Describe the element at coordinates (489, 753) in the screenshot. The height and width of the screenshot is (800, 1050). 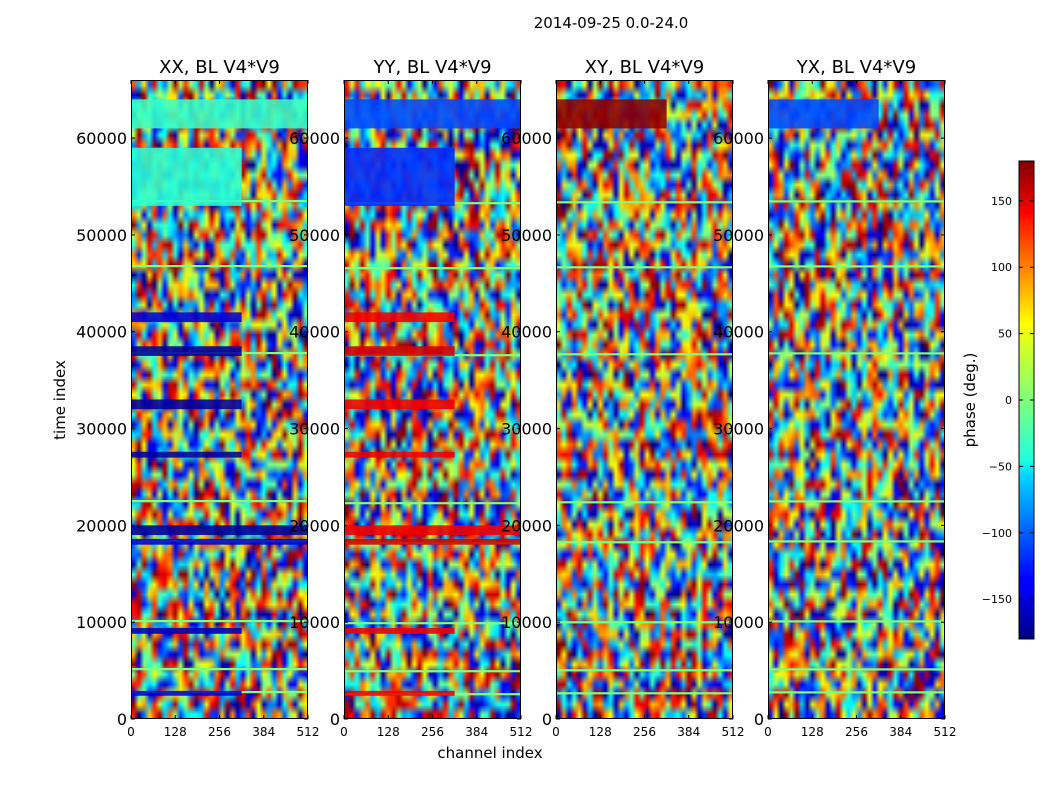
I see `x-axis-label: channel index` at that location.